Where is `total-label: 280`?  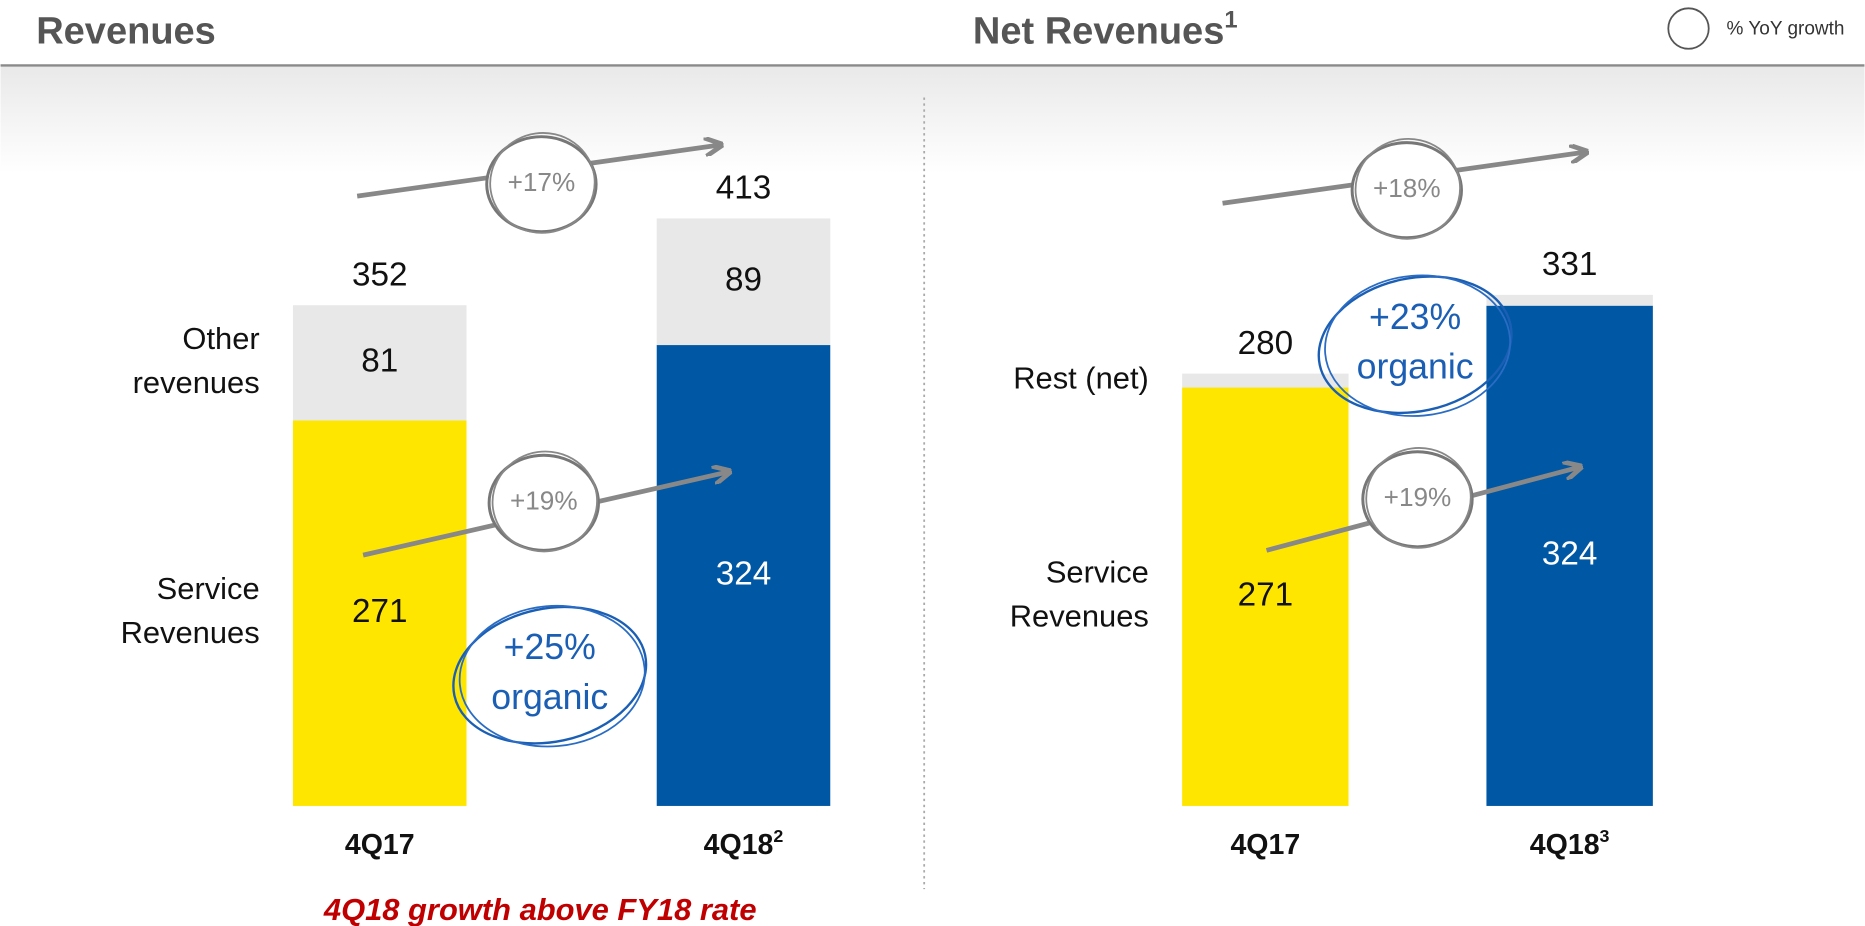
total-label: 280 is located at coordinates (1266, 343).